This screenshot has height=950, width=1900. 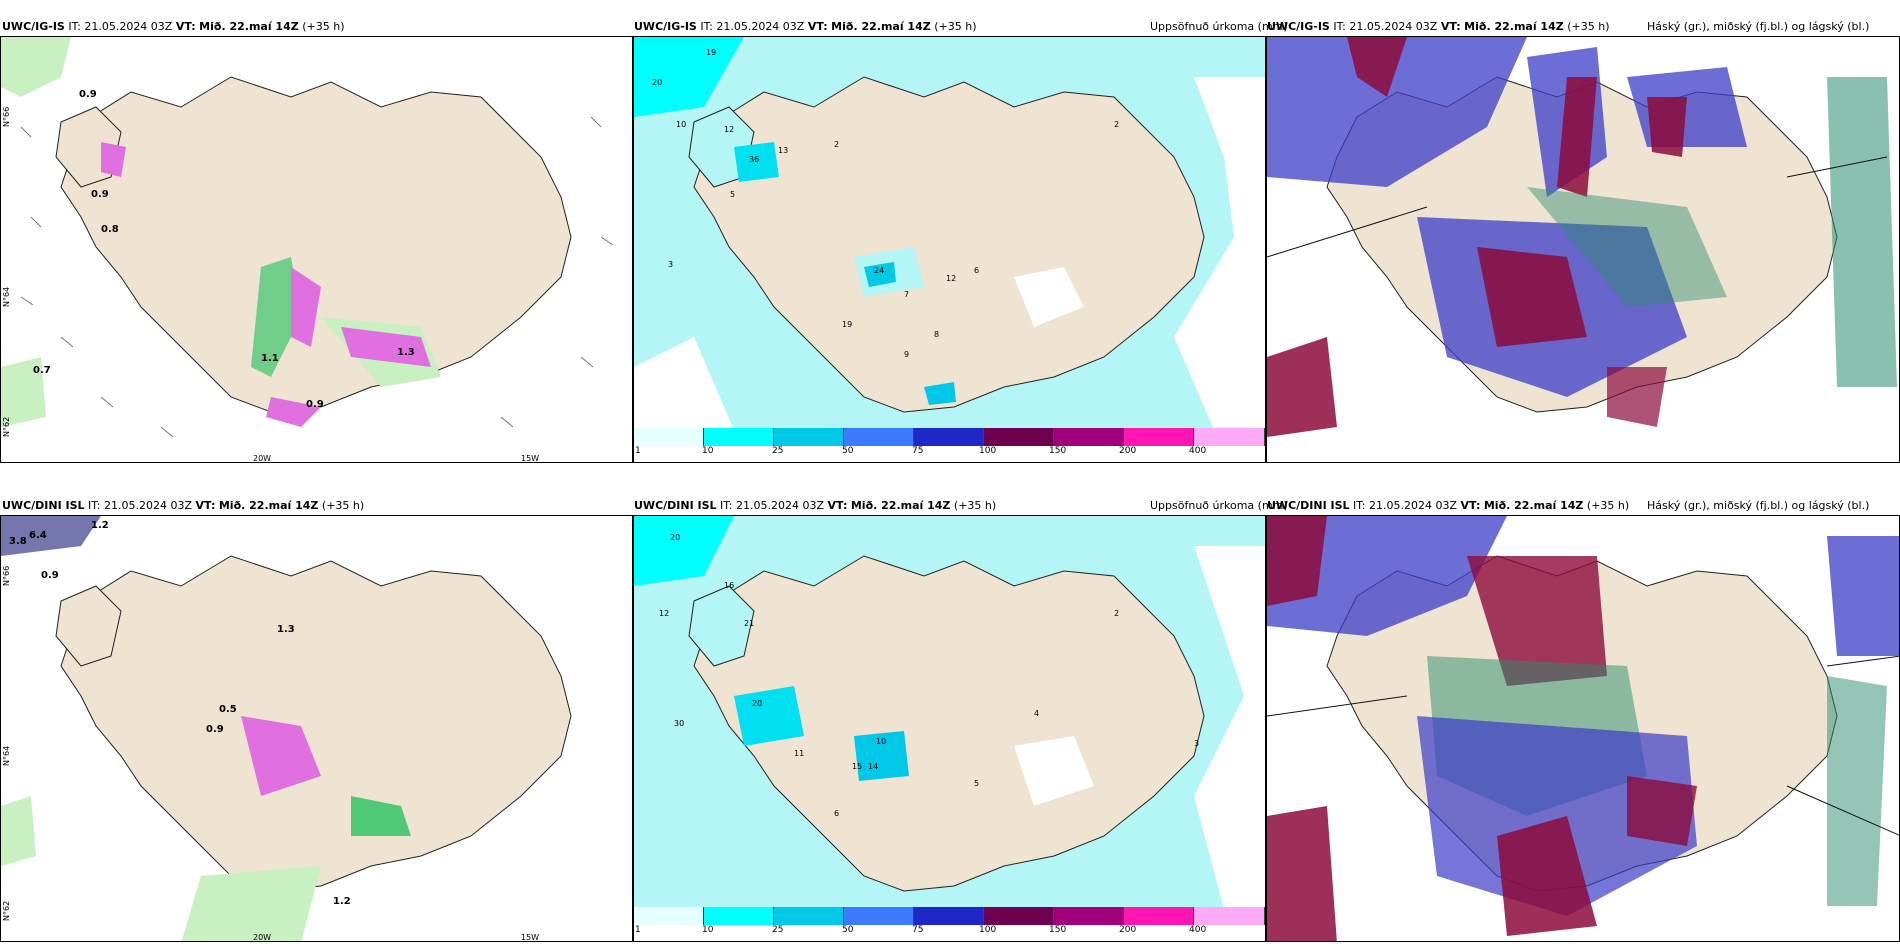 What do you see at coordinates (729, 585) in the screenshot?
I see `precip-value: 16` at bounding box center [729, 585].